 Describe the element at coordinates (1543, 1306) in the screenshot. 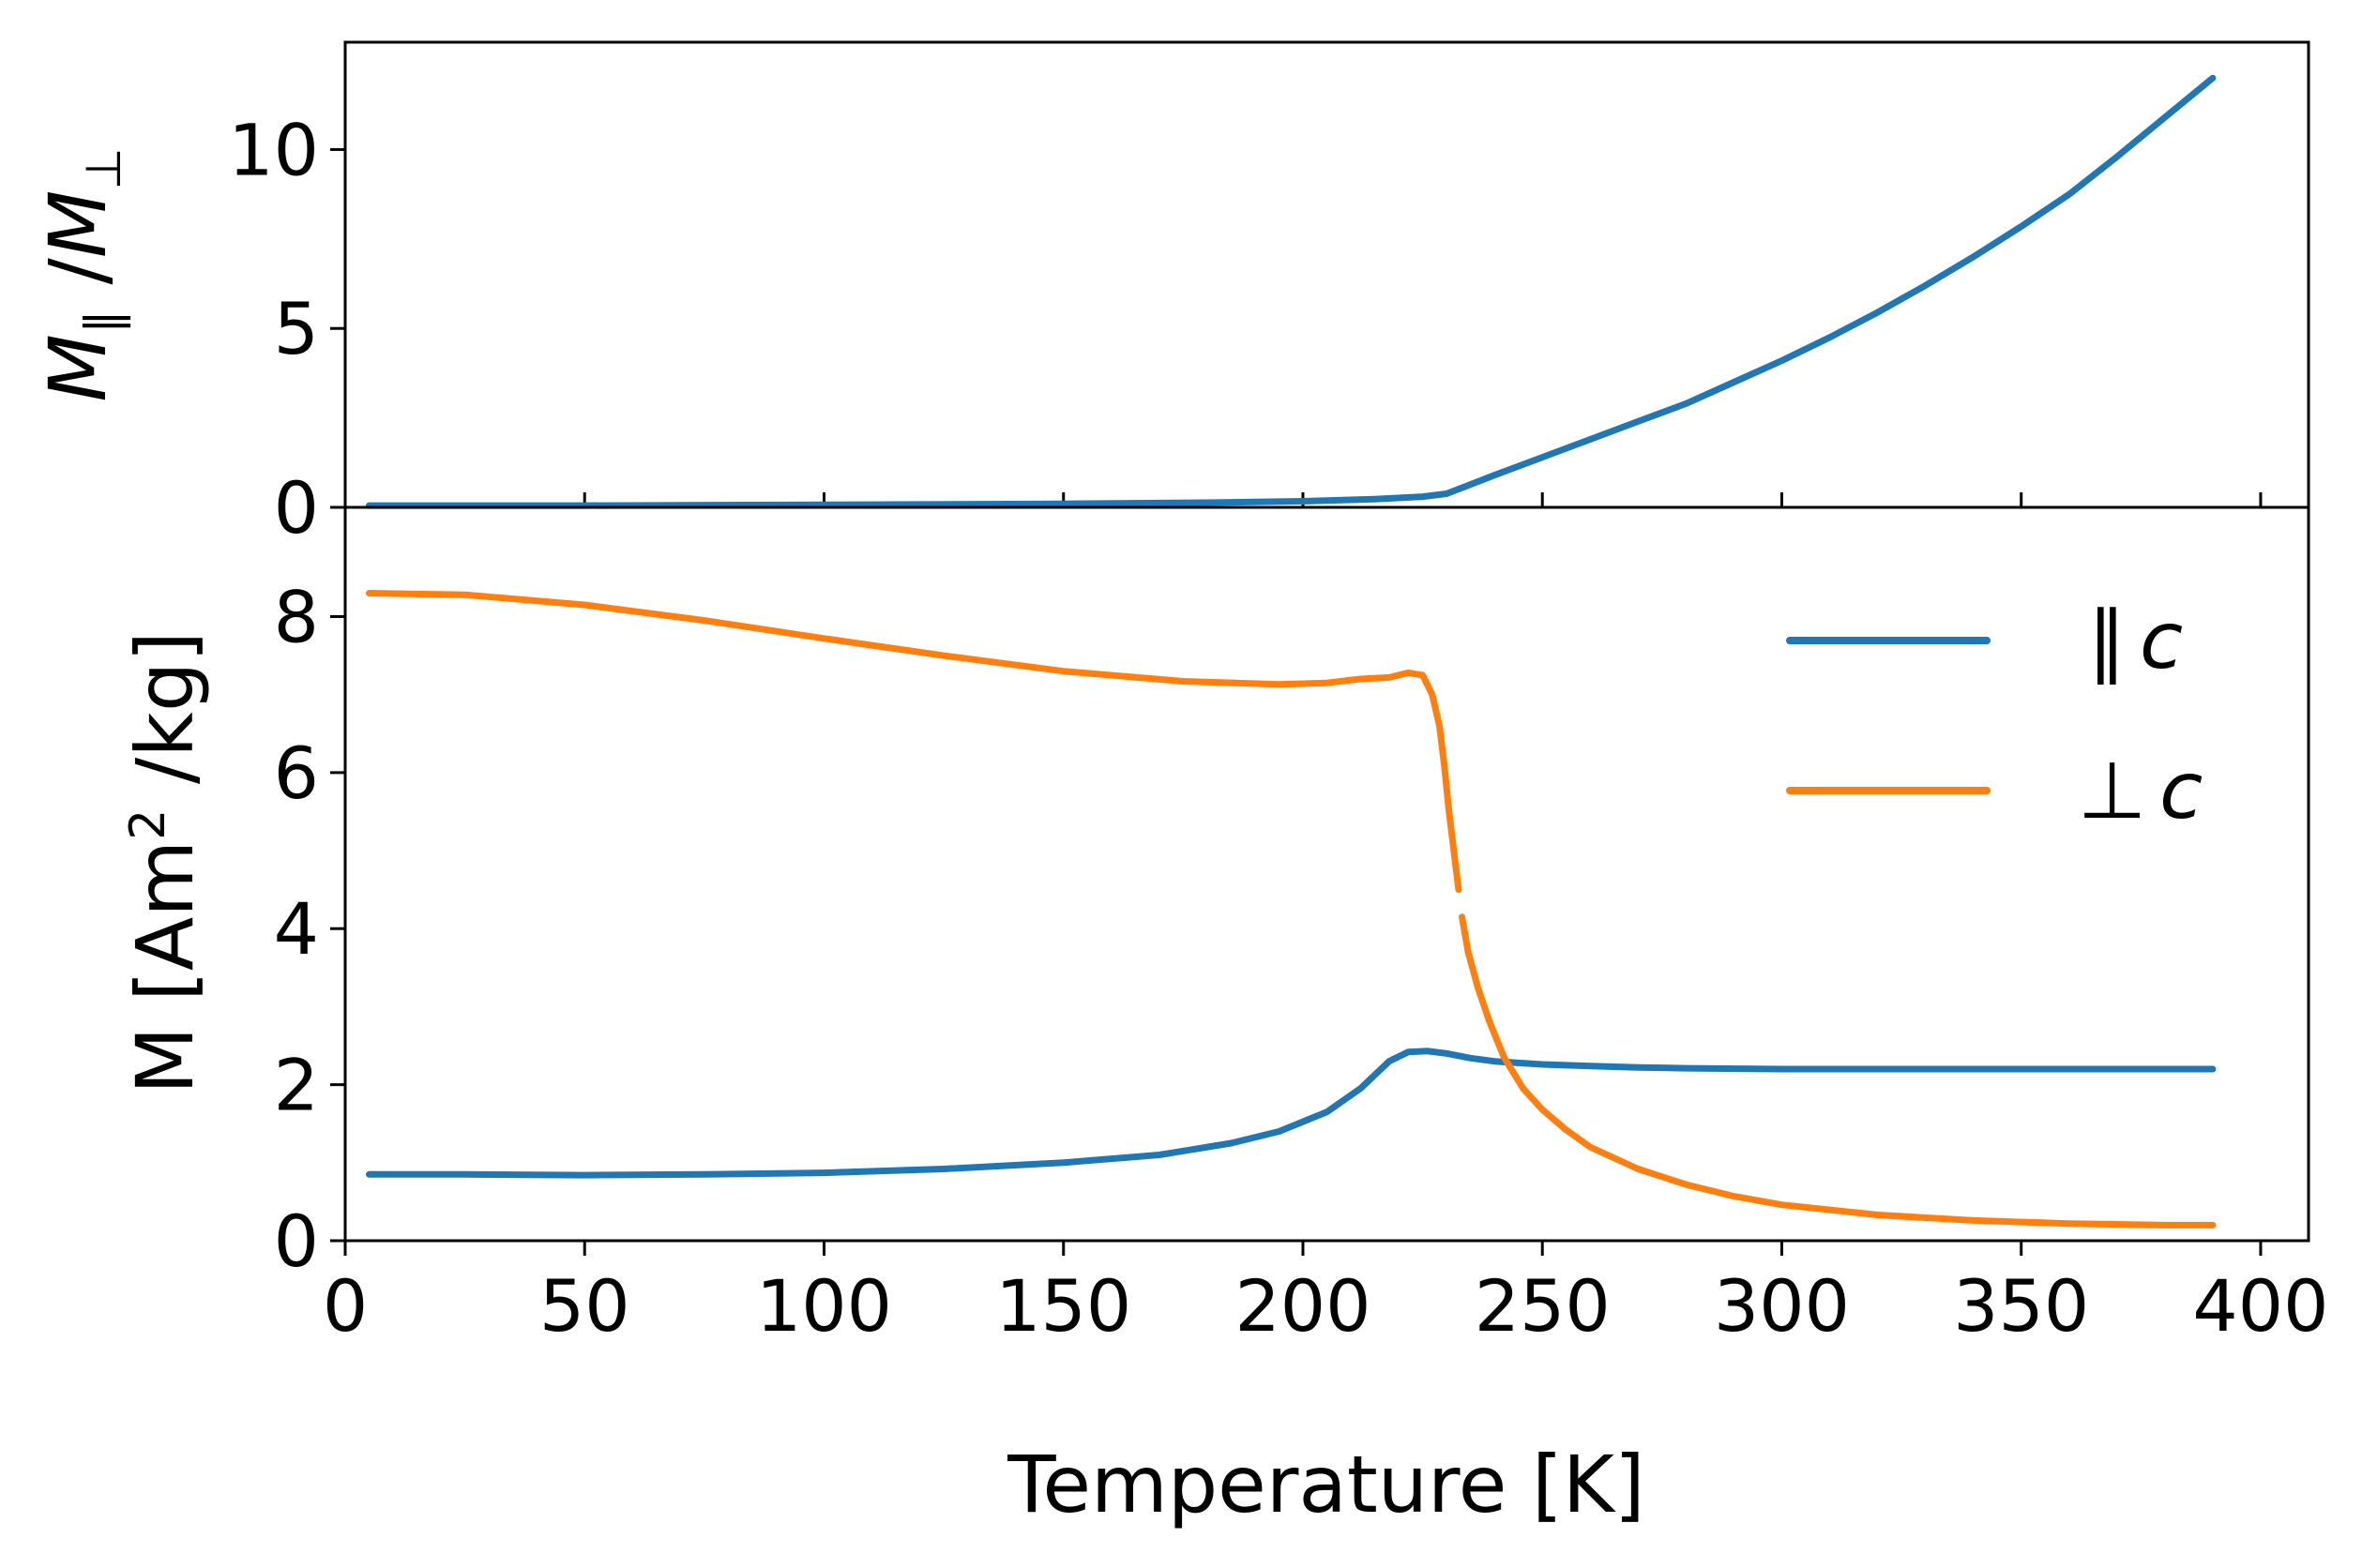

I see `bottom-x-tick-label: 250` at that location.